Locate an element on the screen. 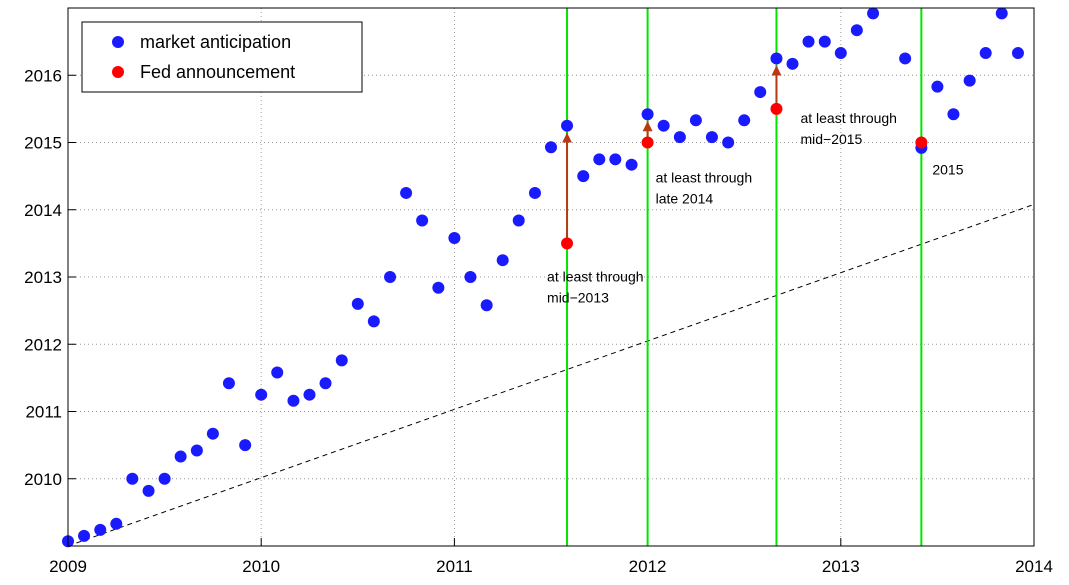 The image size is (1069, 585). y-tick-label: 2012 is located at coordinates (43, 344).